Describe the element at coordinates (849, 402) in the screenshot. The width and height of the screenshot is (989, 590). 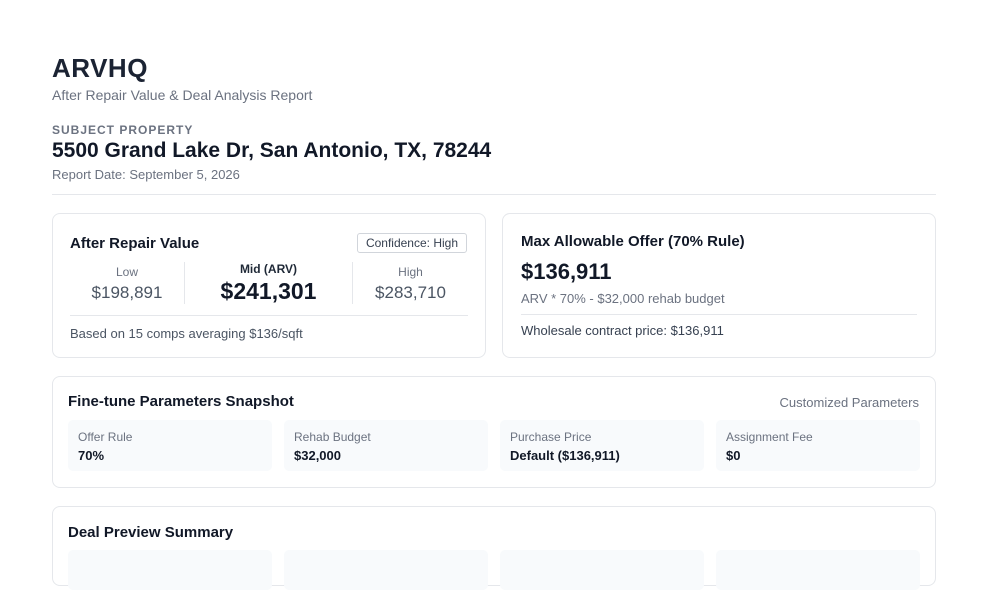
I see `customized-parameters-label: Customized Parameters` at that location.